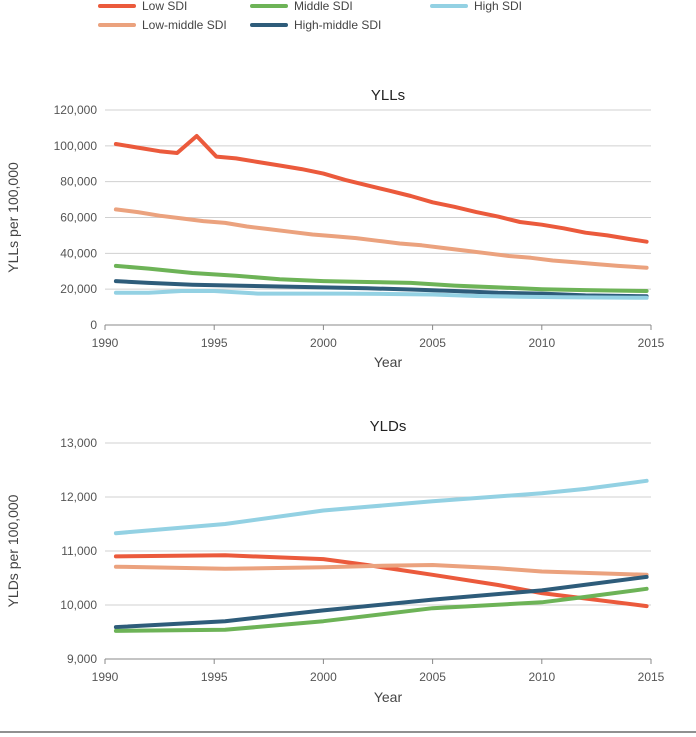  Describe the element at coordinates (78, 443) in the screenshot. I see `y-tick-label: 13,000` at that location.